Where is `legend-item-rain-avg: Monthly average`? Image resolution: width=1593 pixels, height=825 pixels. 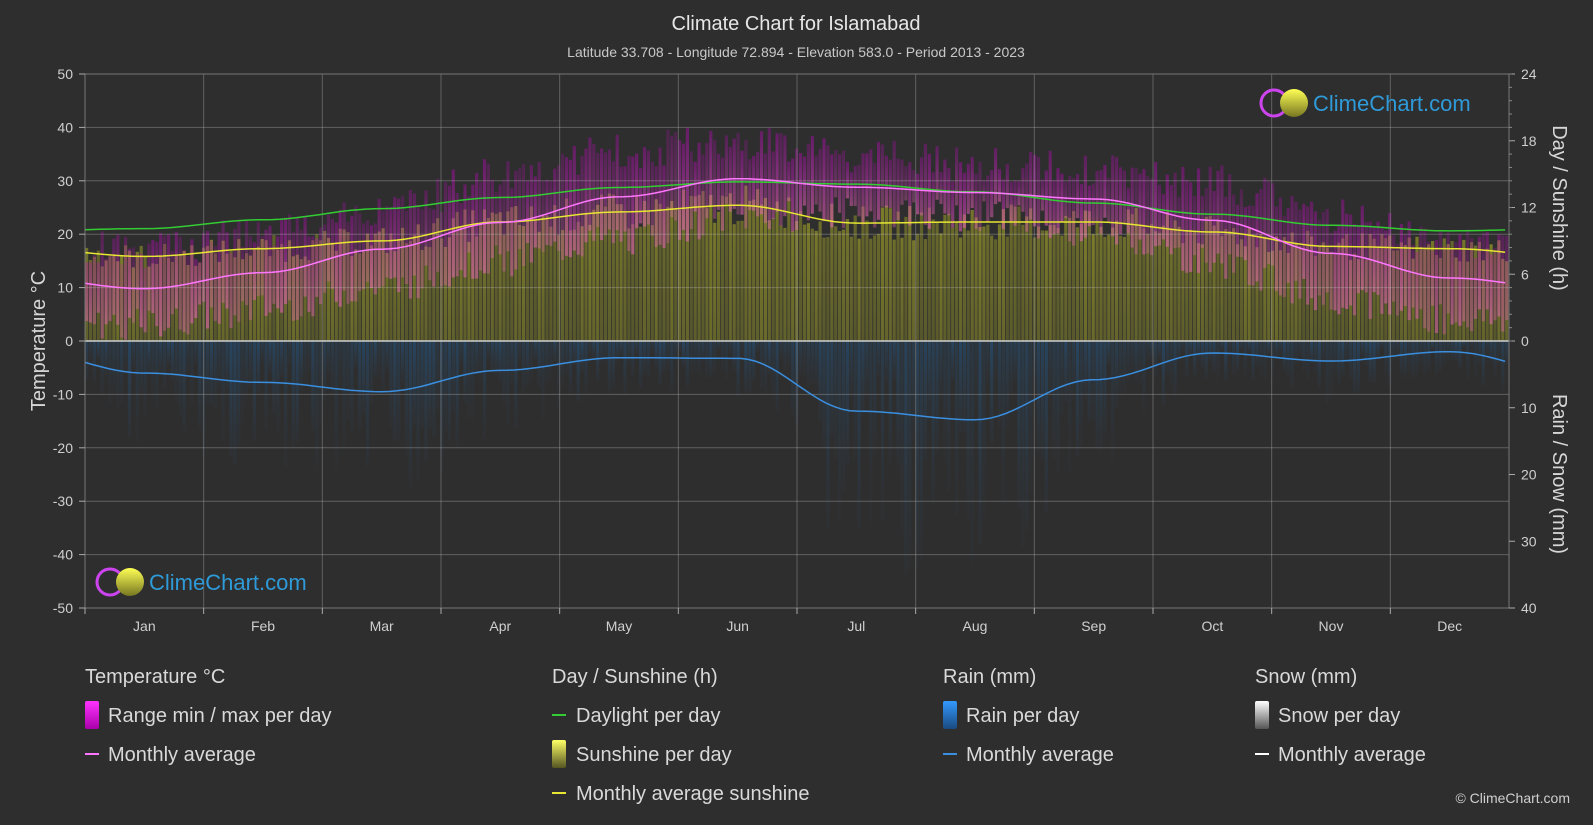
legend-item-rain-avg: Monthly average is located at coordinates (1040, 755).